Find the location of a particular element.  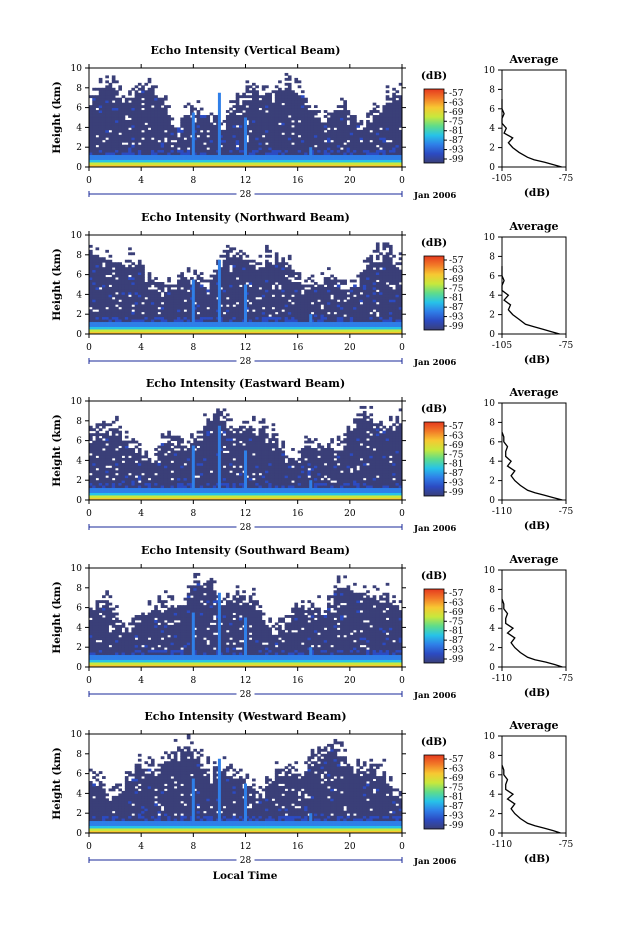

avg-frame is located at coordinates (534, 285).